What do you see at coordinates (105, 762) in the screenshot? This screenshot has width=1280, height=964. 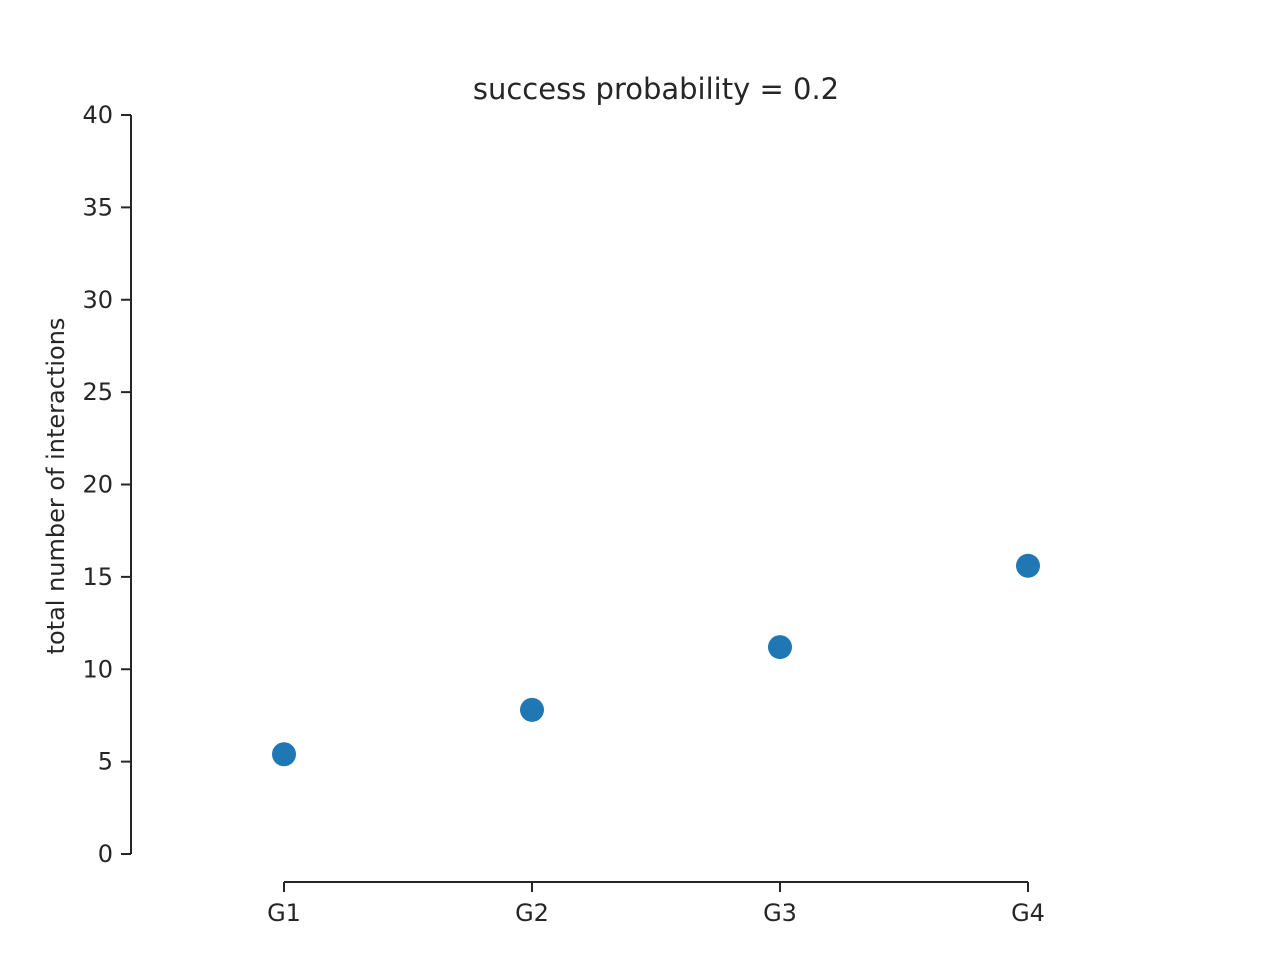 I see `y-tick-label: 5` at bounding box center [105, 762].